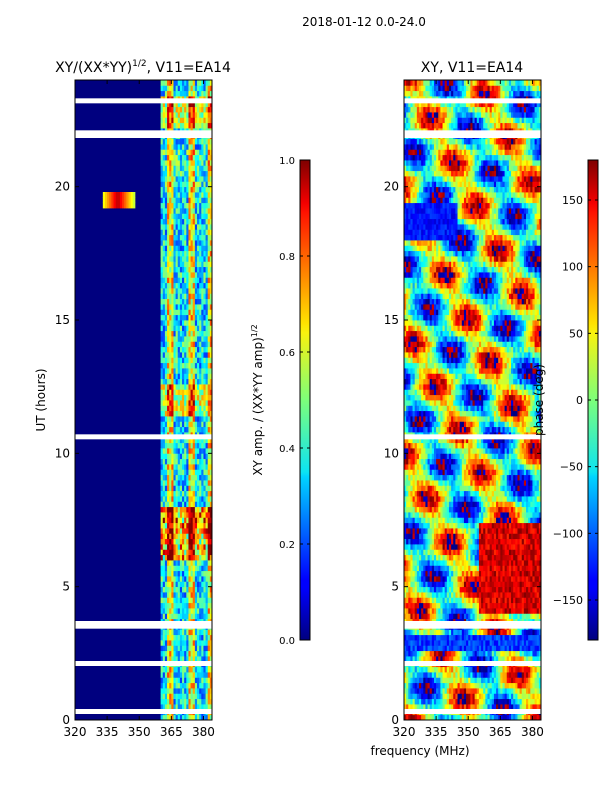  Describe the element at coordinates (294, 401) in the screenshot. I see `amplitude-colorbar-ticks: 0.00.20.40.60.81.0` at that location.